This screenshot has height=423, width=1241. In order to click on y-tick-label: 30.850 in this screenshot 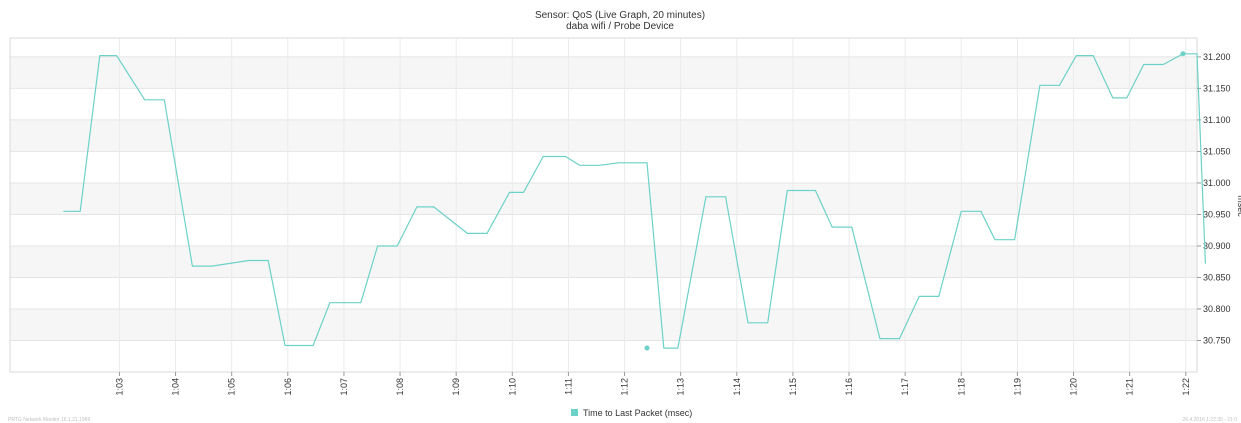, I will do `click(1217, 277)`.